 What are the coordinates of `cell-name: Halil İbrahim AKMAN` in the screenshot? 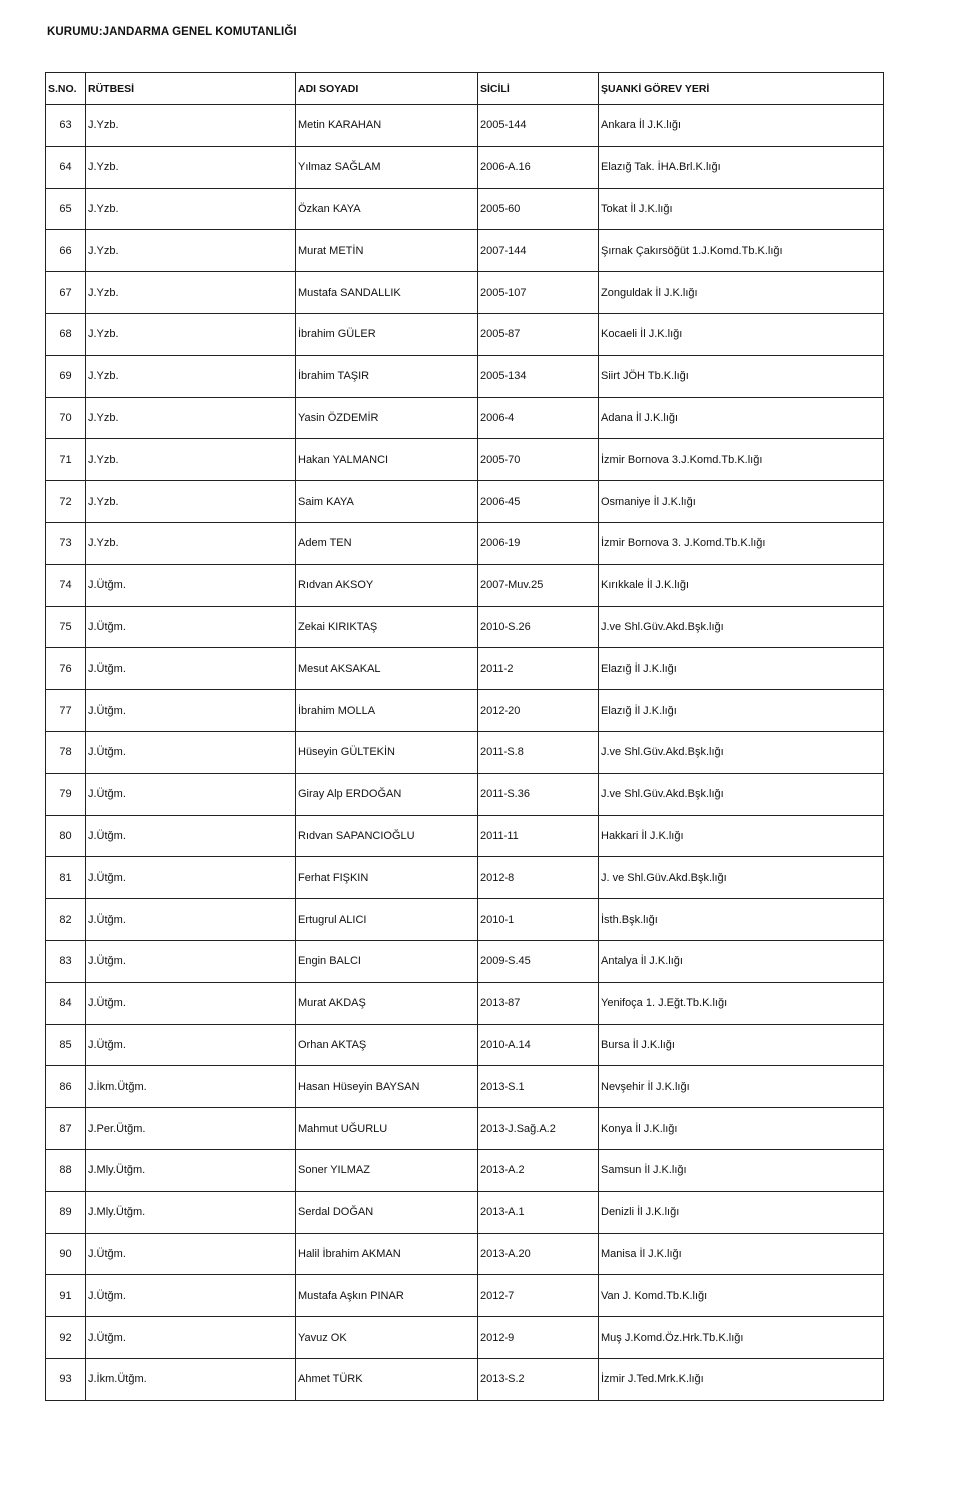 It's located at (386, 1254).